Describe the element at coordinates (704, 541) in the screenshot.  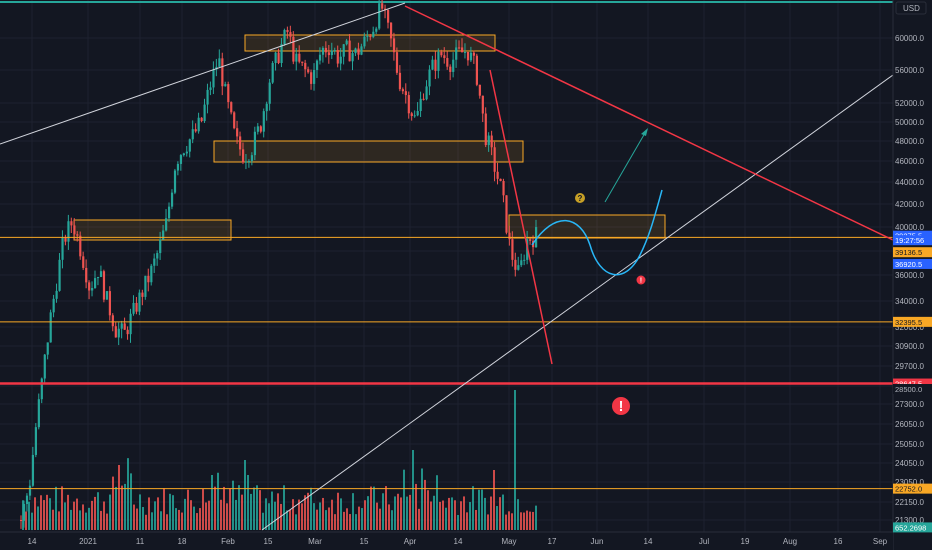
I see `date-axis-label: Jul` at that location.